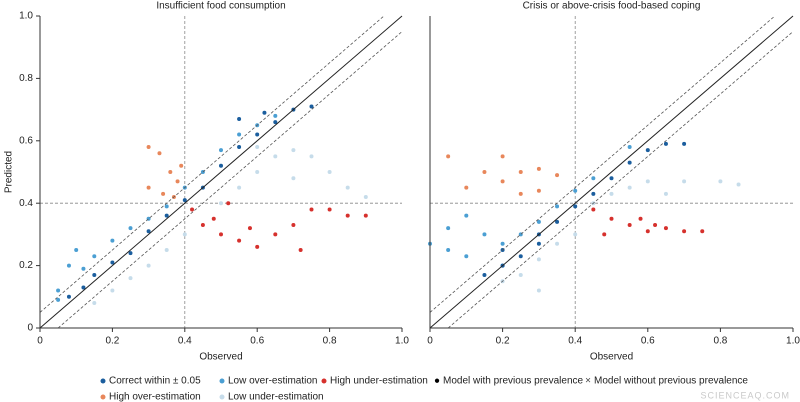 Image resolution: width=800 pixels, height=402 pixels. What do you see at coordinates (513, 381) in the screenshot?
I see `legend-label: Model with previous prevalence` at bounding box center [513, 381].